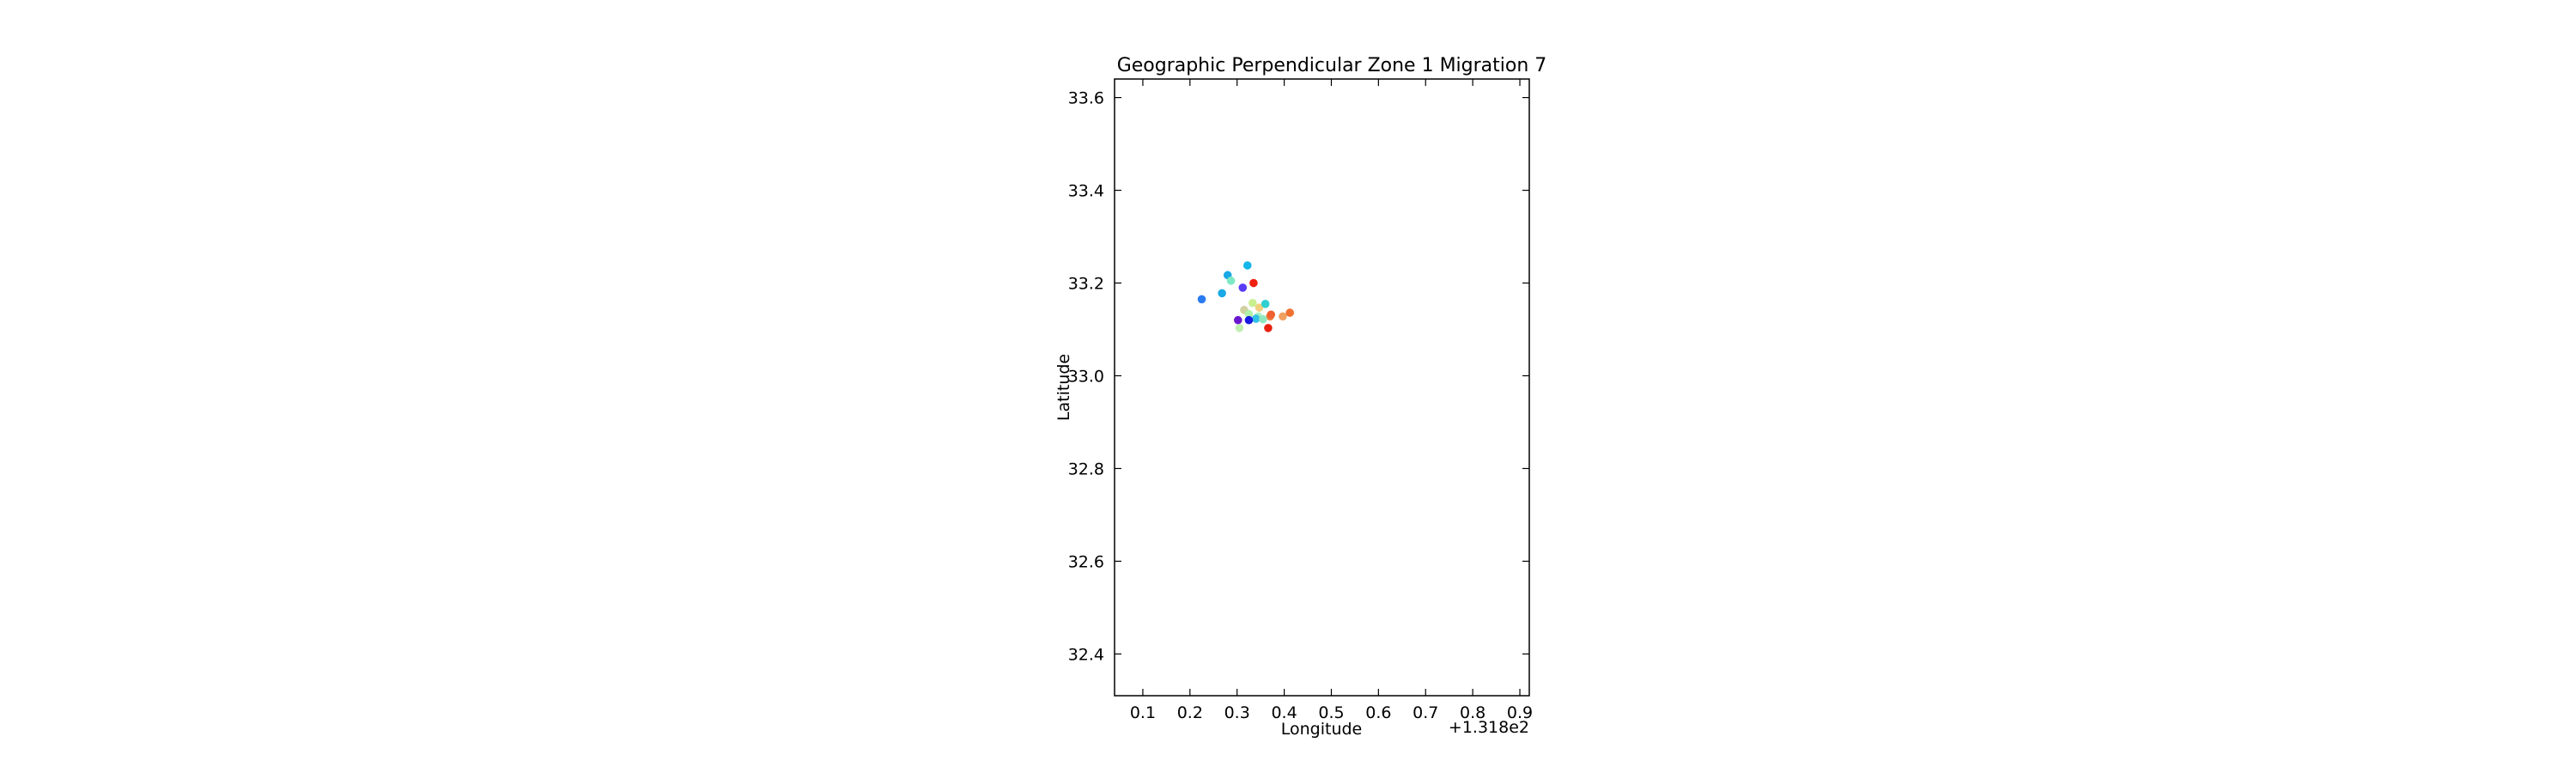 This screenshot has width=2576, height=773. I want to click on y-axis-label: Latitude, so click(1063, 387).